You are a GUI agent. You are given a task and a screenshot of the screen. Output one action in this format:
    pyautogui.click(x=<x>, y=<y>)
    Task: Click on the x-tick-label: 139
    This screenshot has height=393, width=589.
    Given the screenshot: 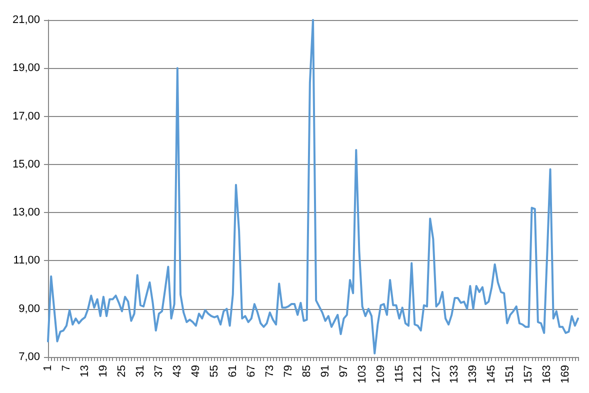 What is the action you would take?
    pyautogui.click(x=473, y=374)
    